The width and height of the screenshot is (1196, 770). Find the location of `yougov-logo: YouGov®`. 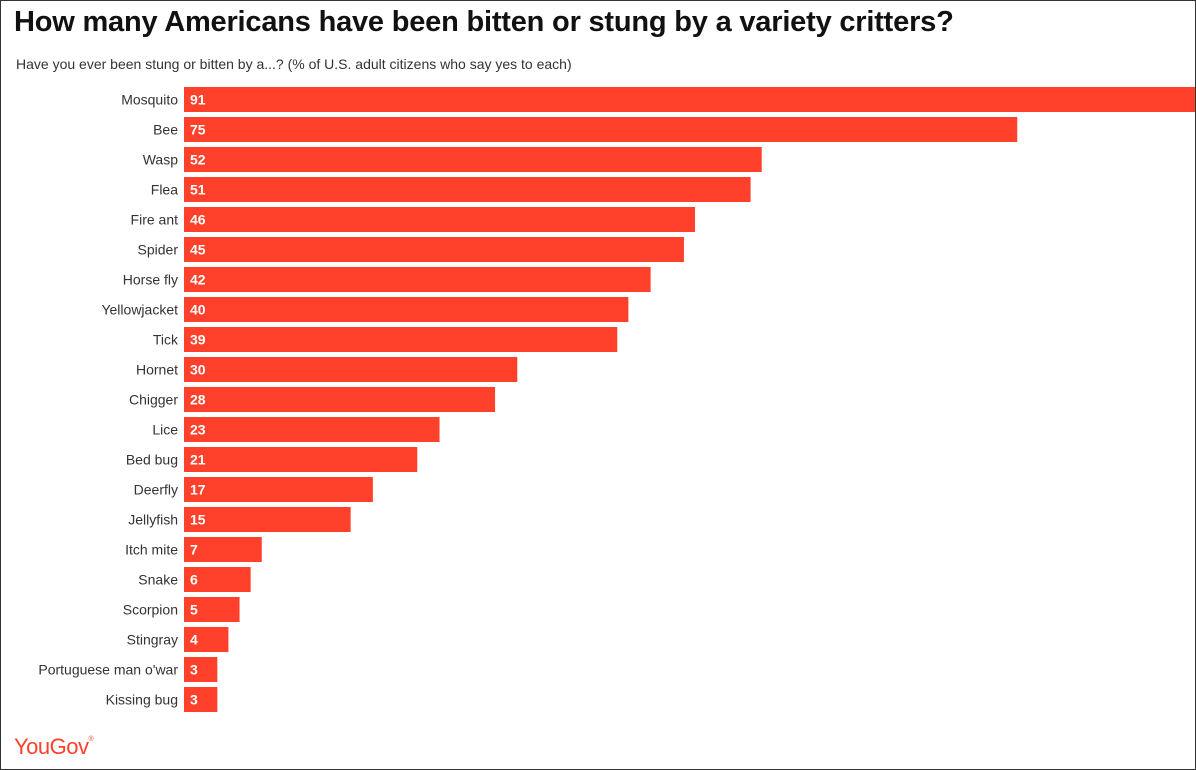

yougov-logo: YouGov® is located at coordinates (54, 747).